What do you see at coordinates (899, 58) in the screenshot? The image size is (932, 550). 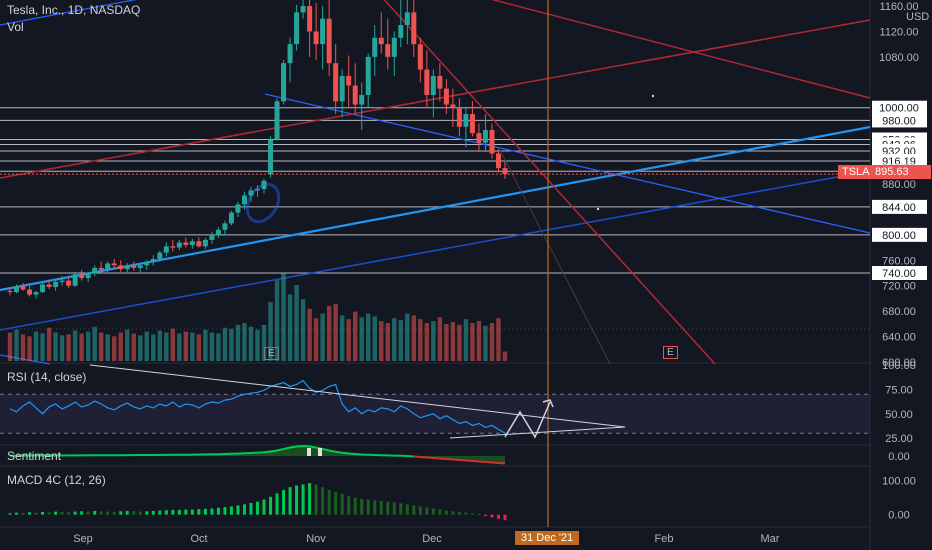 I see `price-tick-2: 1080.00` at bounding box center [899, 58].